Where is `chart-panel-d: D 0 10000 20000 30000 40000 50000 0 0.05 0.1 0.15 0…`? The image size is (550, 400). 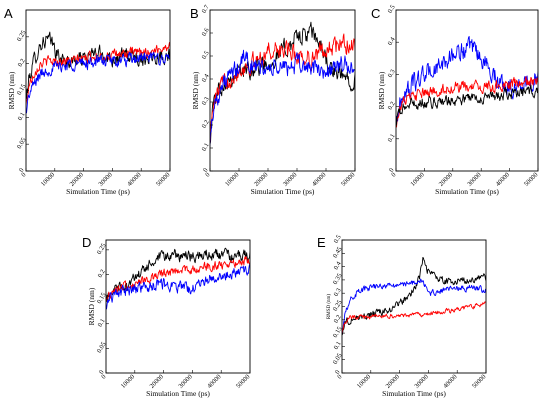
chart-panel-d: D 0 10000 20000 30000 40000 50000 0 0.05 0.1 0.15 0… is located at coordinates (166, 316).